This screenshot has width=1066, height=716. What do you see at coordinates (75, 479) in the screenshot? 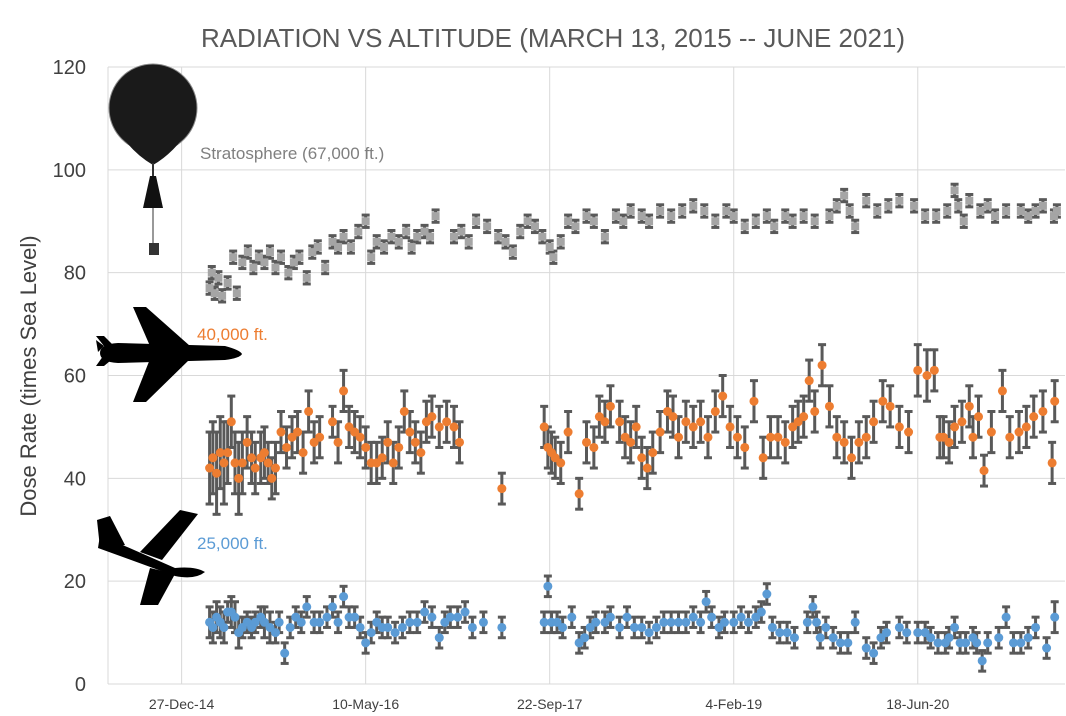
I see `y-tick-label: 40` at bounding box center [75, 479].